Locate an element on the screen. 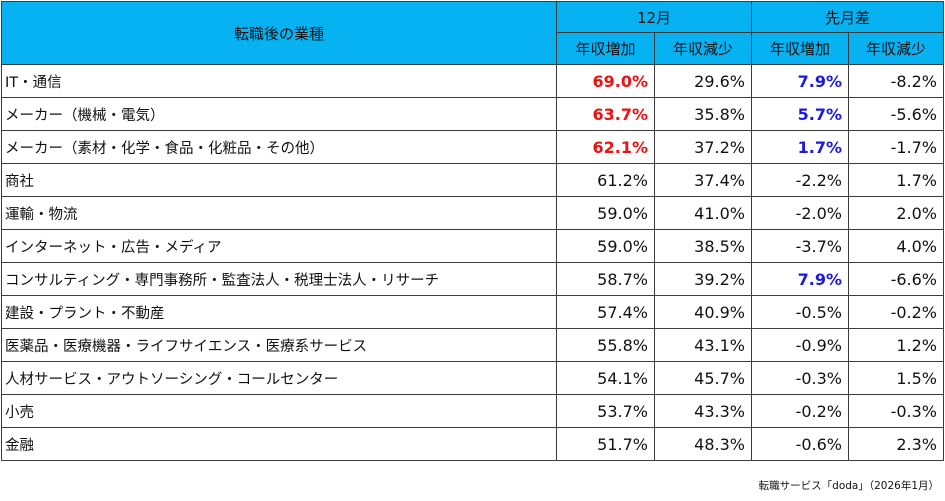 Image resolution: width=945 pixels, height=501 pixels. current-decrease-cell: 37.4% is located at coordinates (703, 180).